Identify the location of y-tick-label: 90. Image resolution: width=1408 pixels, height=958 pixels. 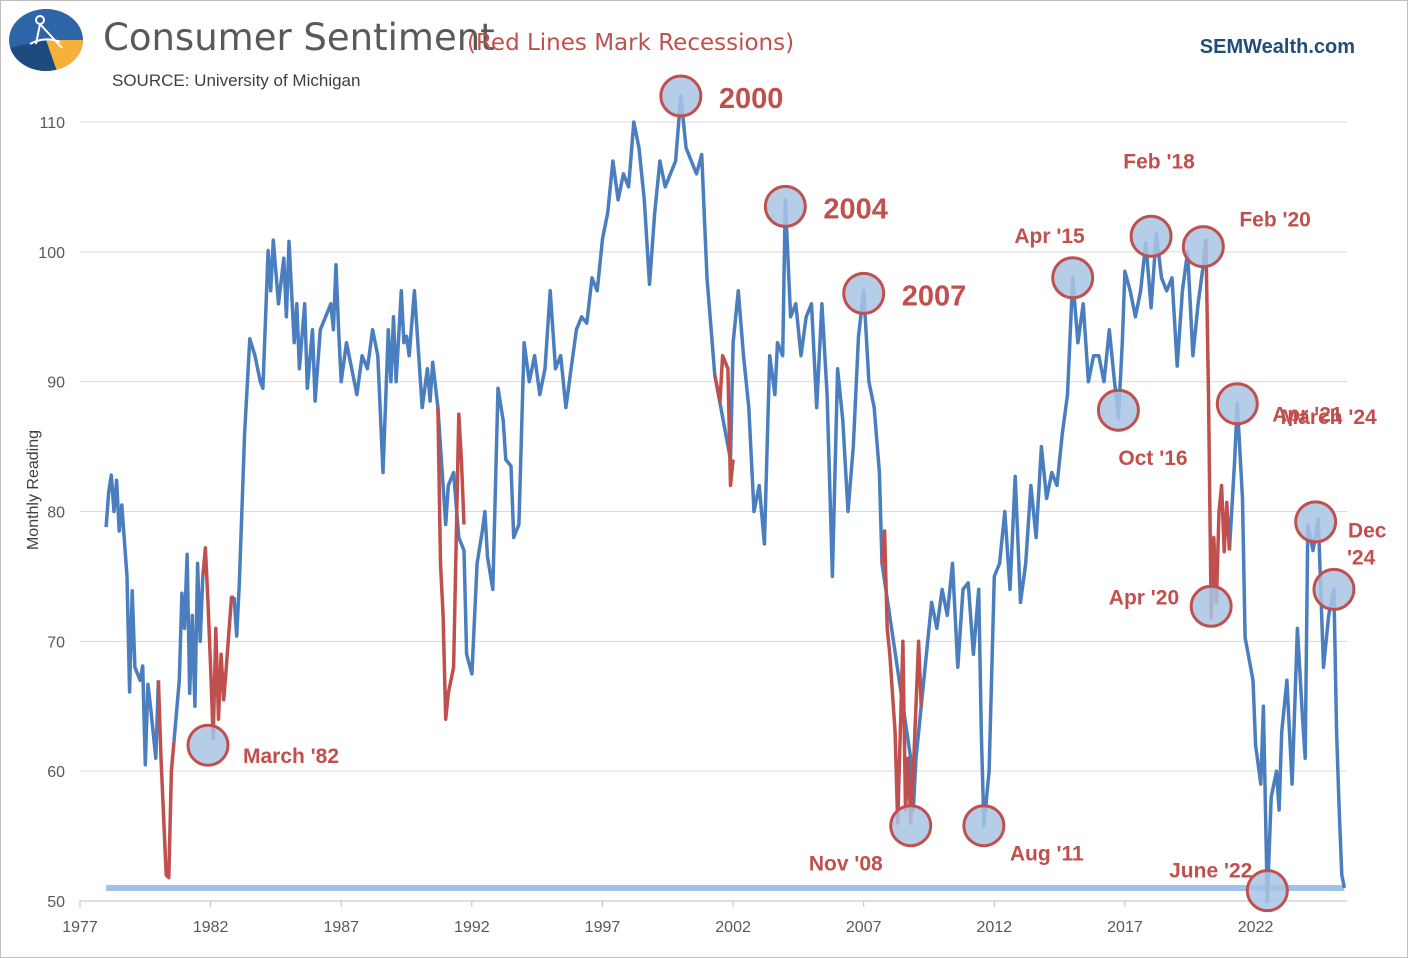
(56, 383).